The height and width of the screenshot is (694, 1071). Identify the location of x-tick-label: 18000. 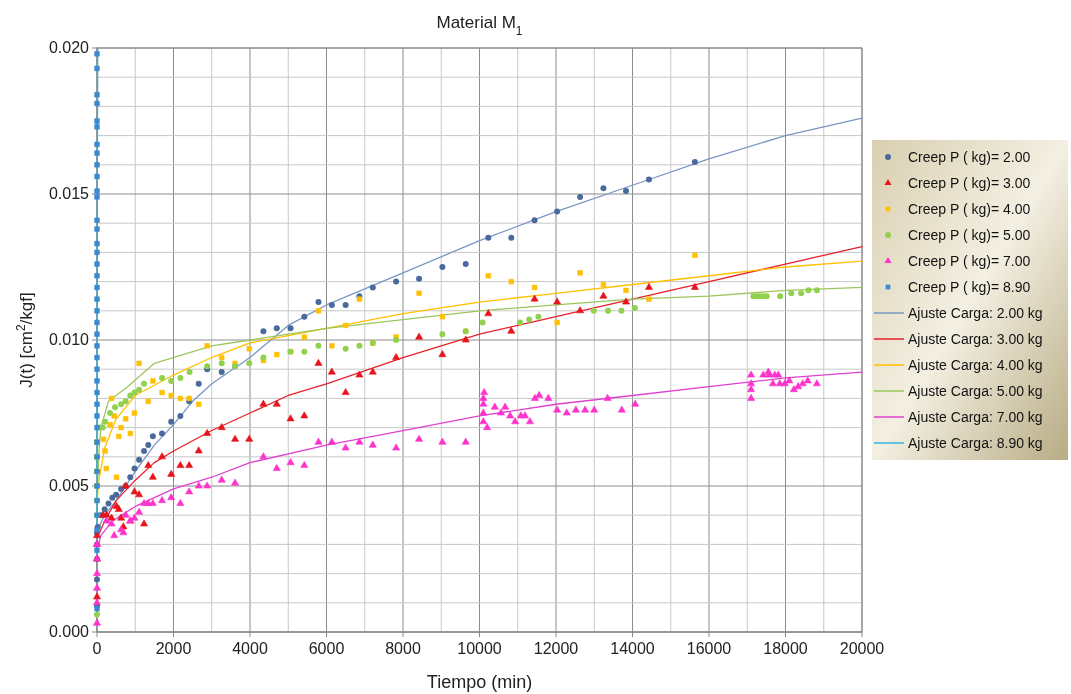
(785, 648).